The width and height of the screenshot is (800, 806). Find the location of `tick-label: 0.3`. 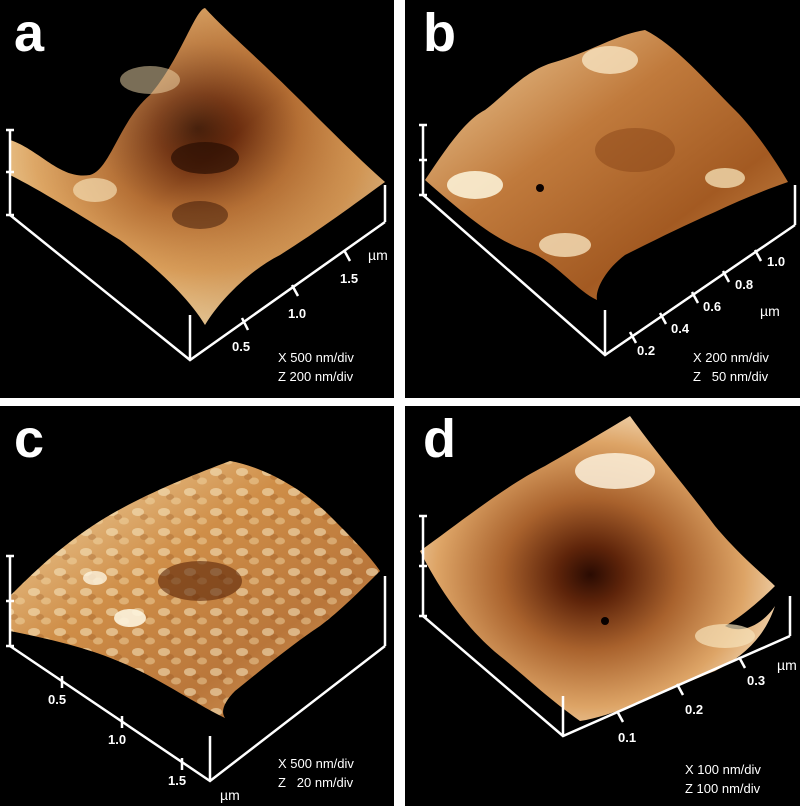

tick-label: 0.3 is located at coordinates (756, 680).